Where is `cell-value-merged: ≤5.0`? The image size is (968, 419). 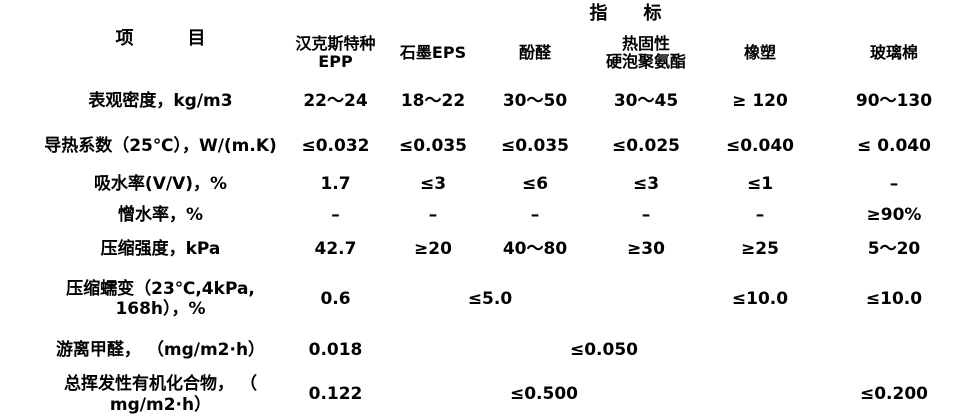
cell-value-merged: ≤5.0 is located at coordinates (490, 298).